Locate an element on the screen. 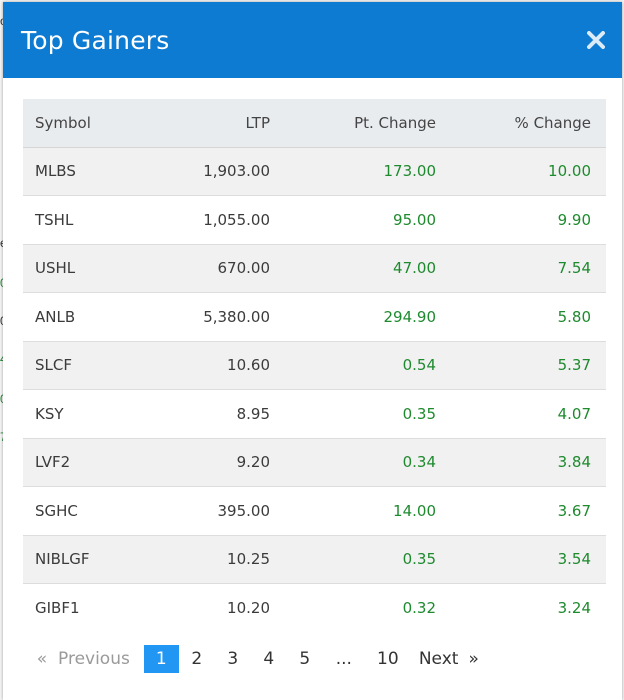 Image resolution: width=624 pixels, height=700 pixels. page-button-3: 3 is located at coordinates (233, 659).